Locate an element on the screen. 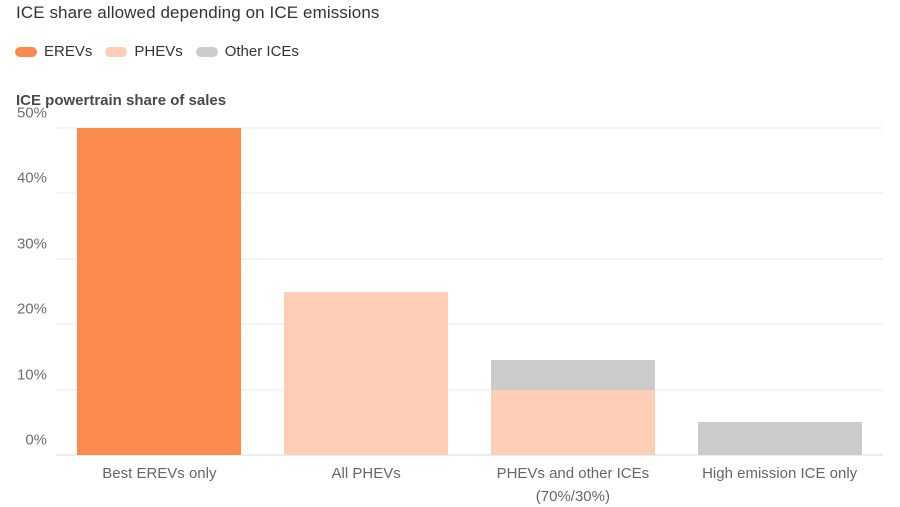 This screenshot has width=900, height=507. category-label-1: Best EREVs only is located at coordinates (159, 473).